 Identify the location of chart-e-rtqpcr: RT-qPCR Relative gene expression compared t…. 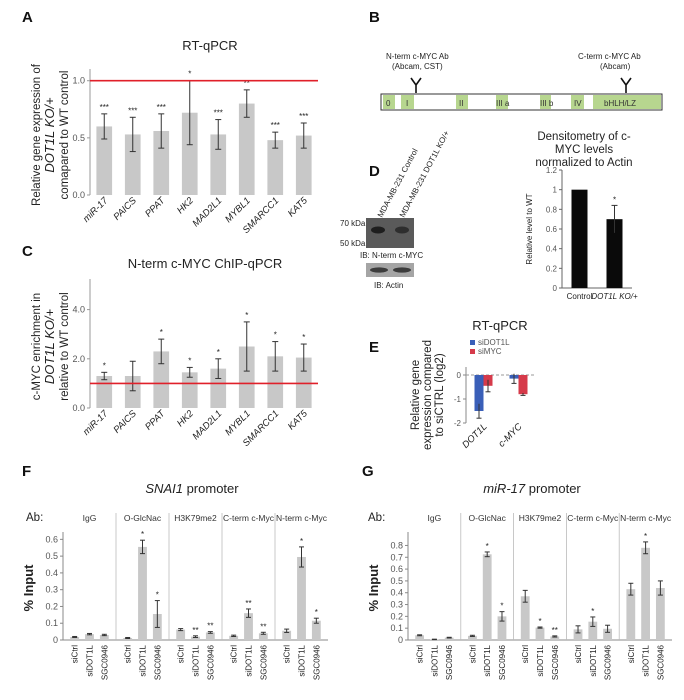
(473, 384).